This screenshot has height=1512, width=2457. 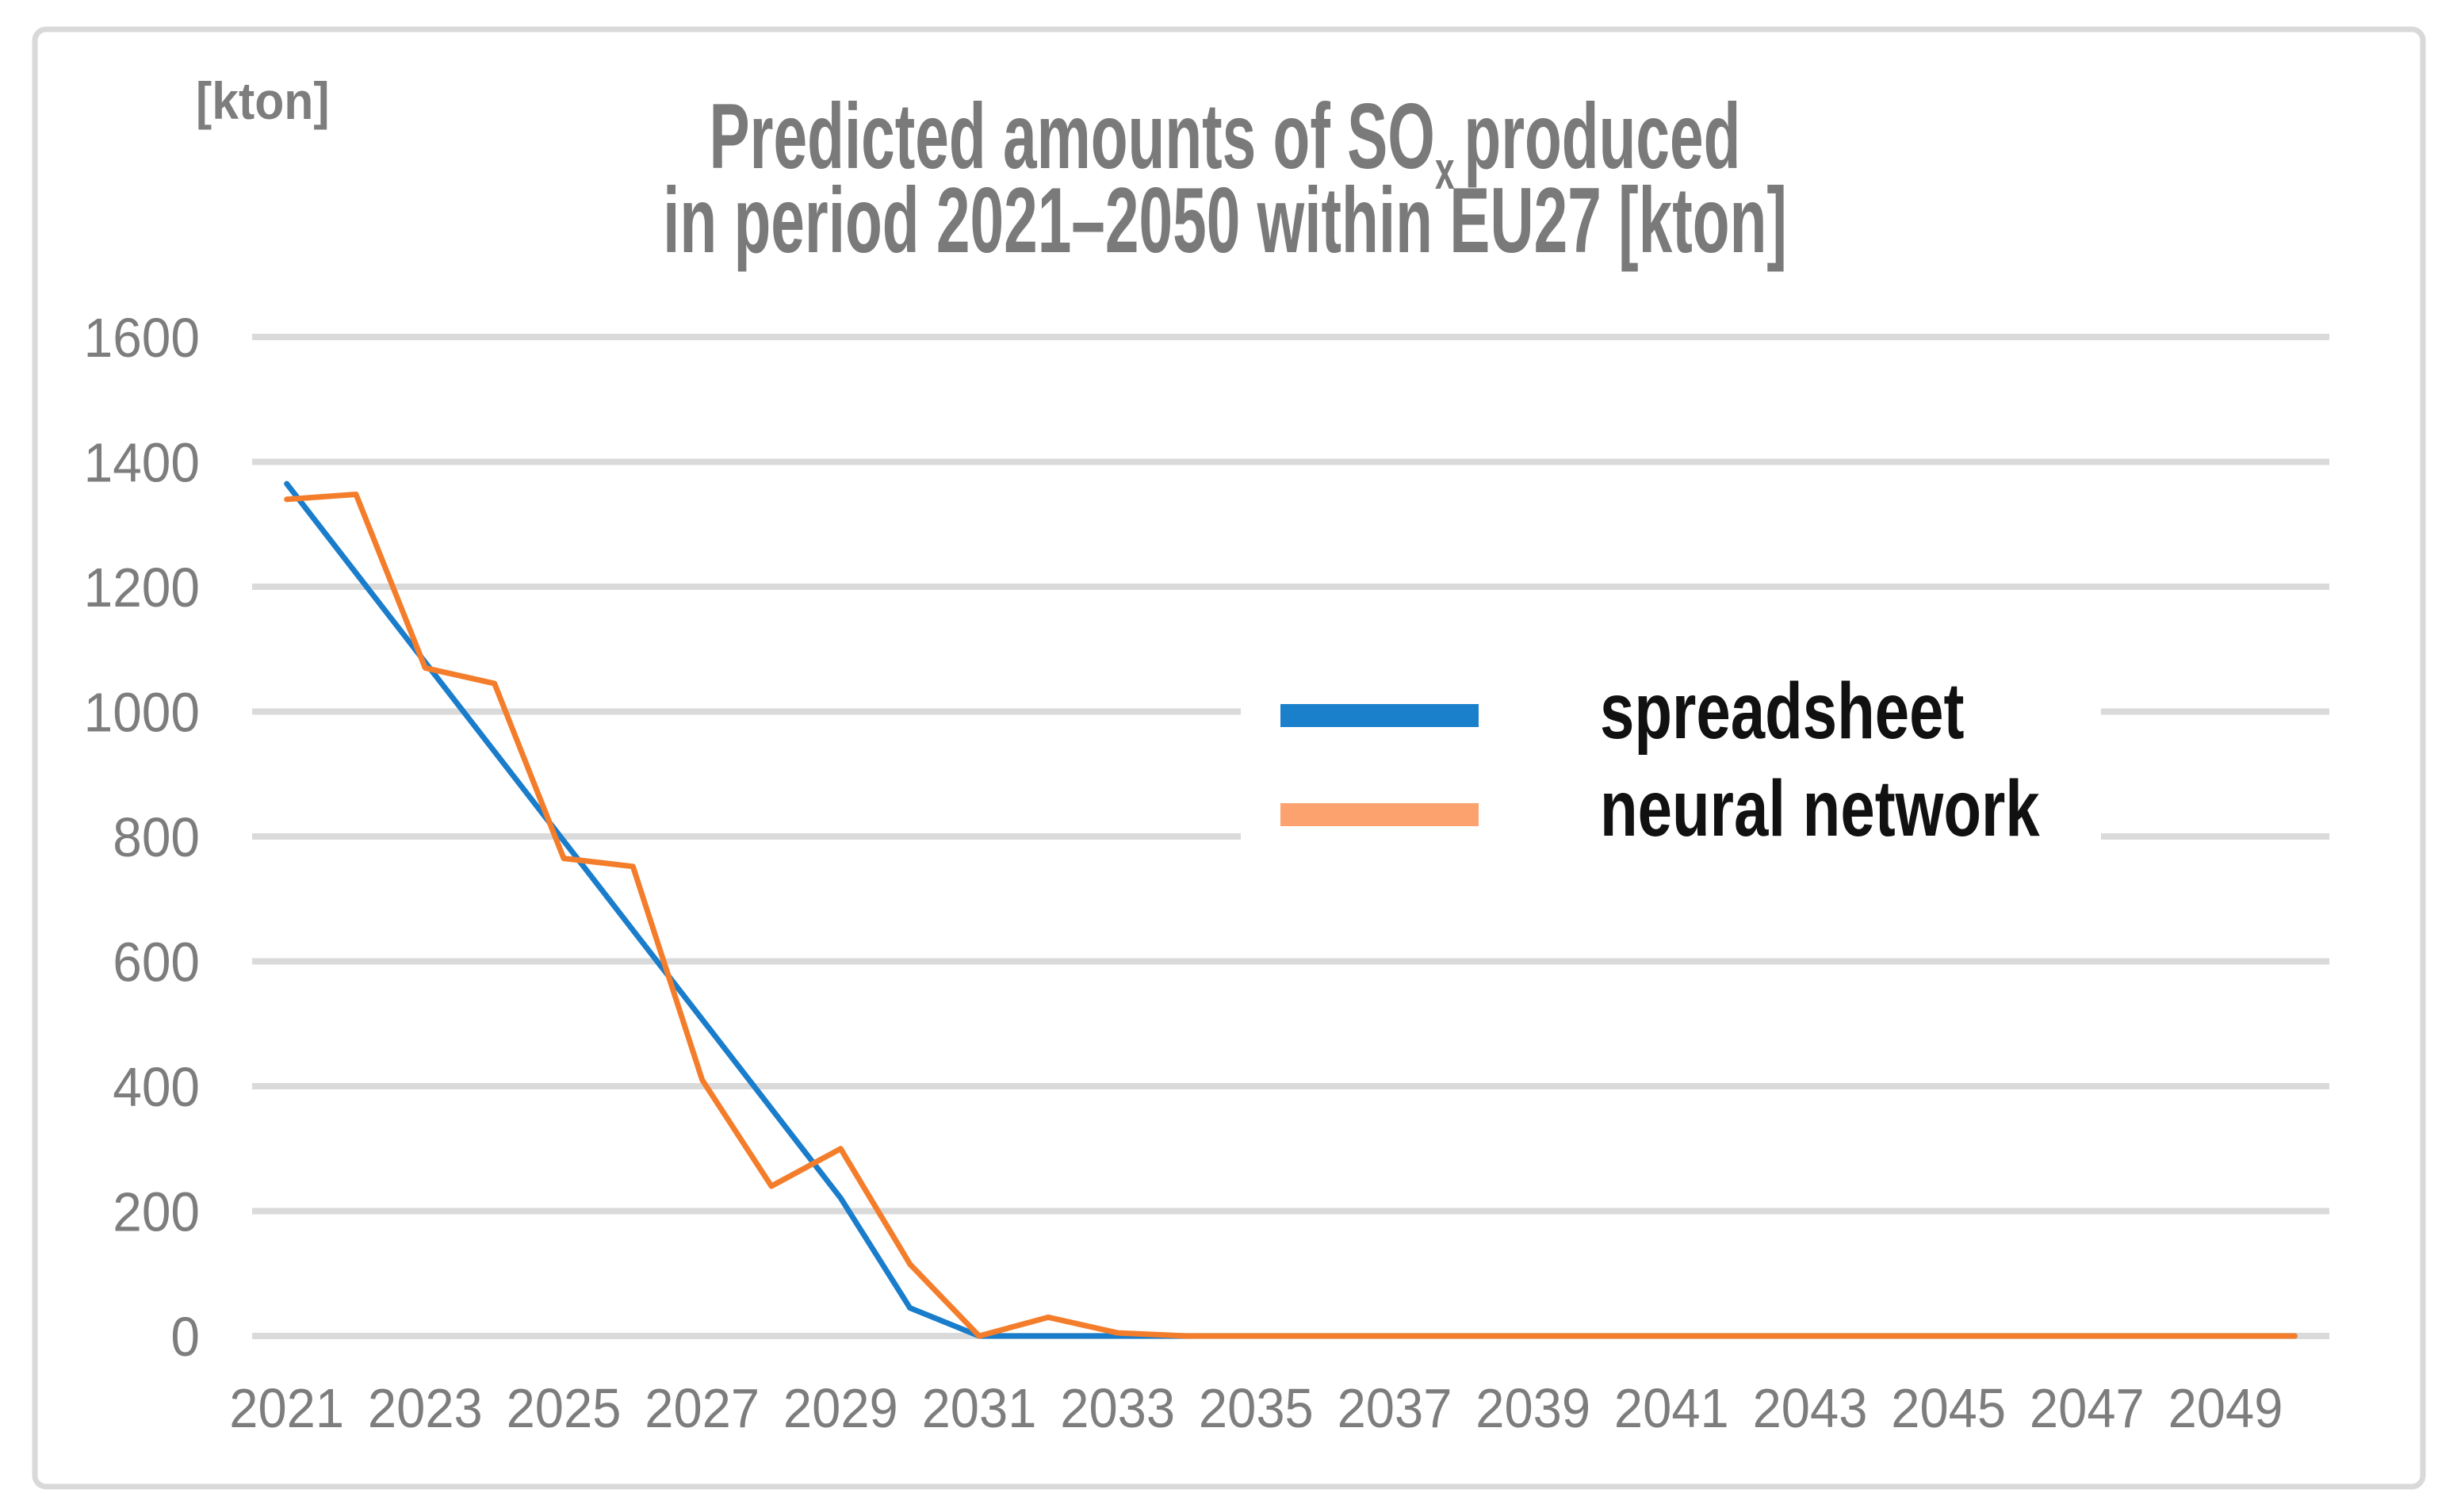 I want to click on legend-label-spreadsheet: spreadsheet, so click(x=1782, y=712).